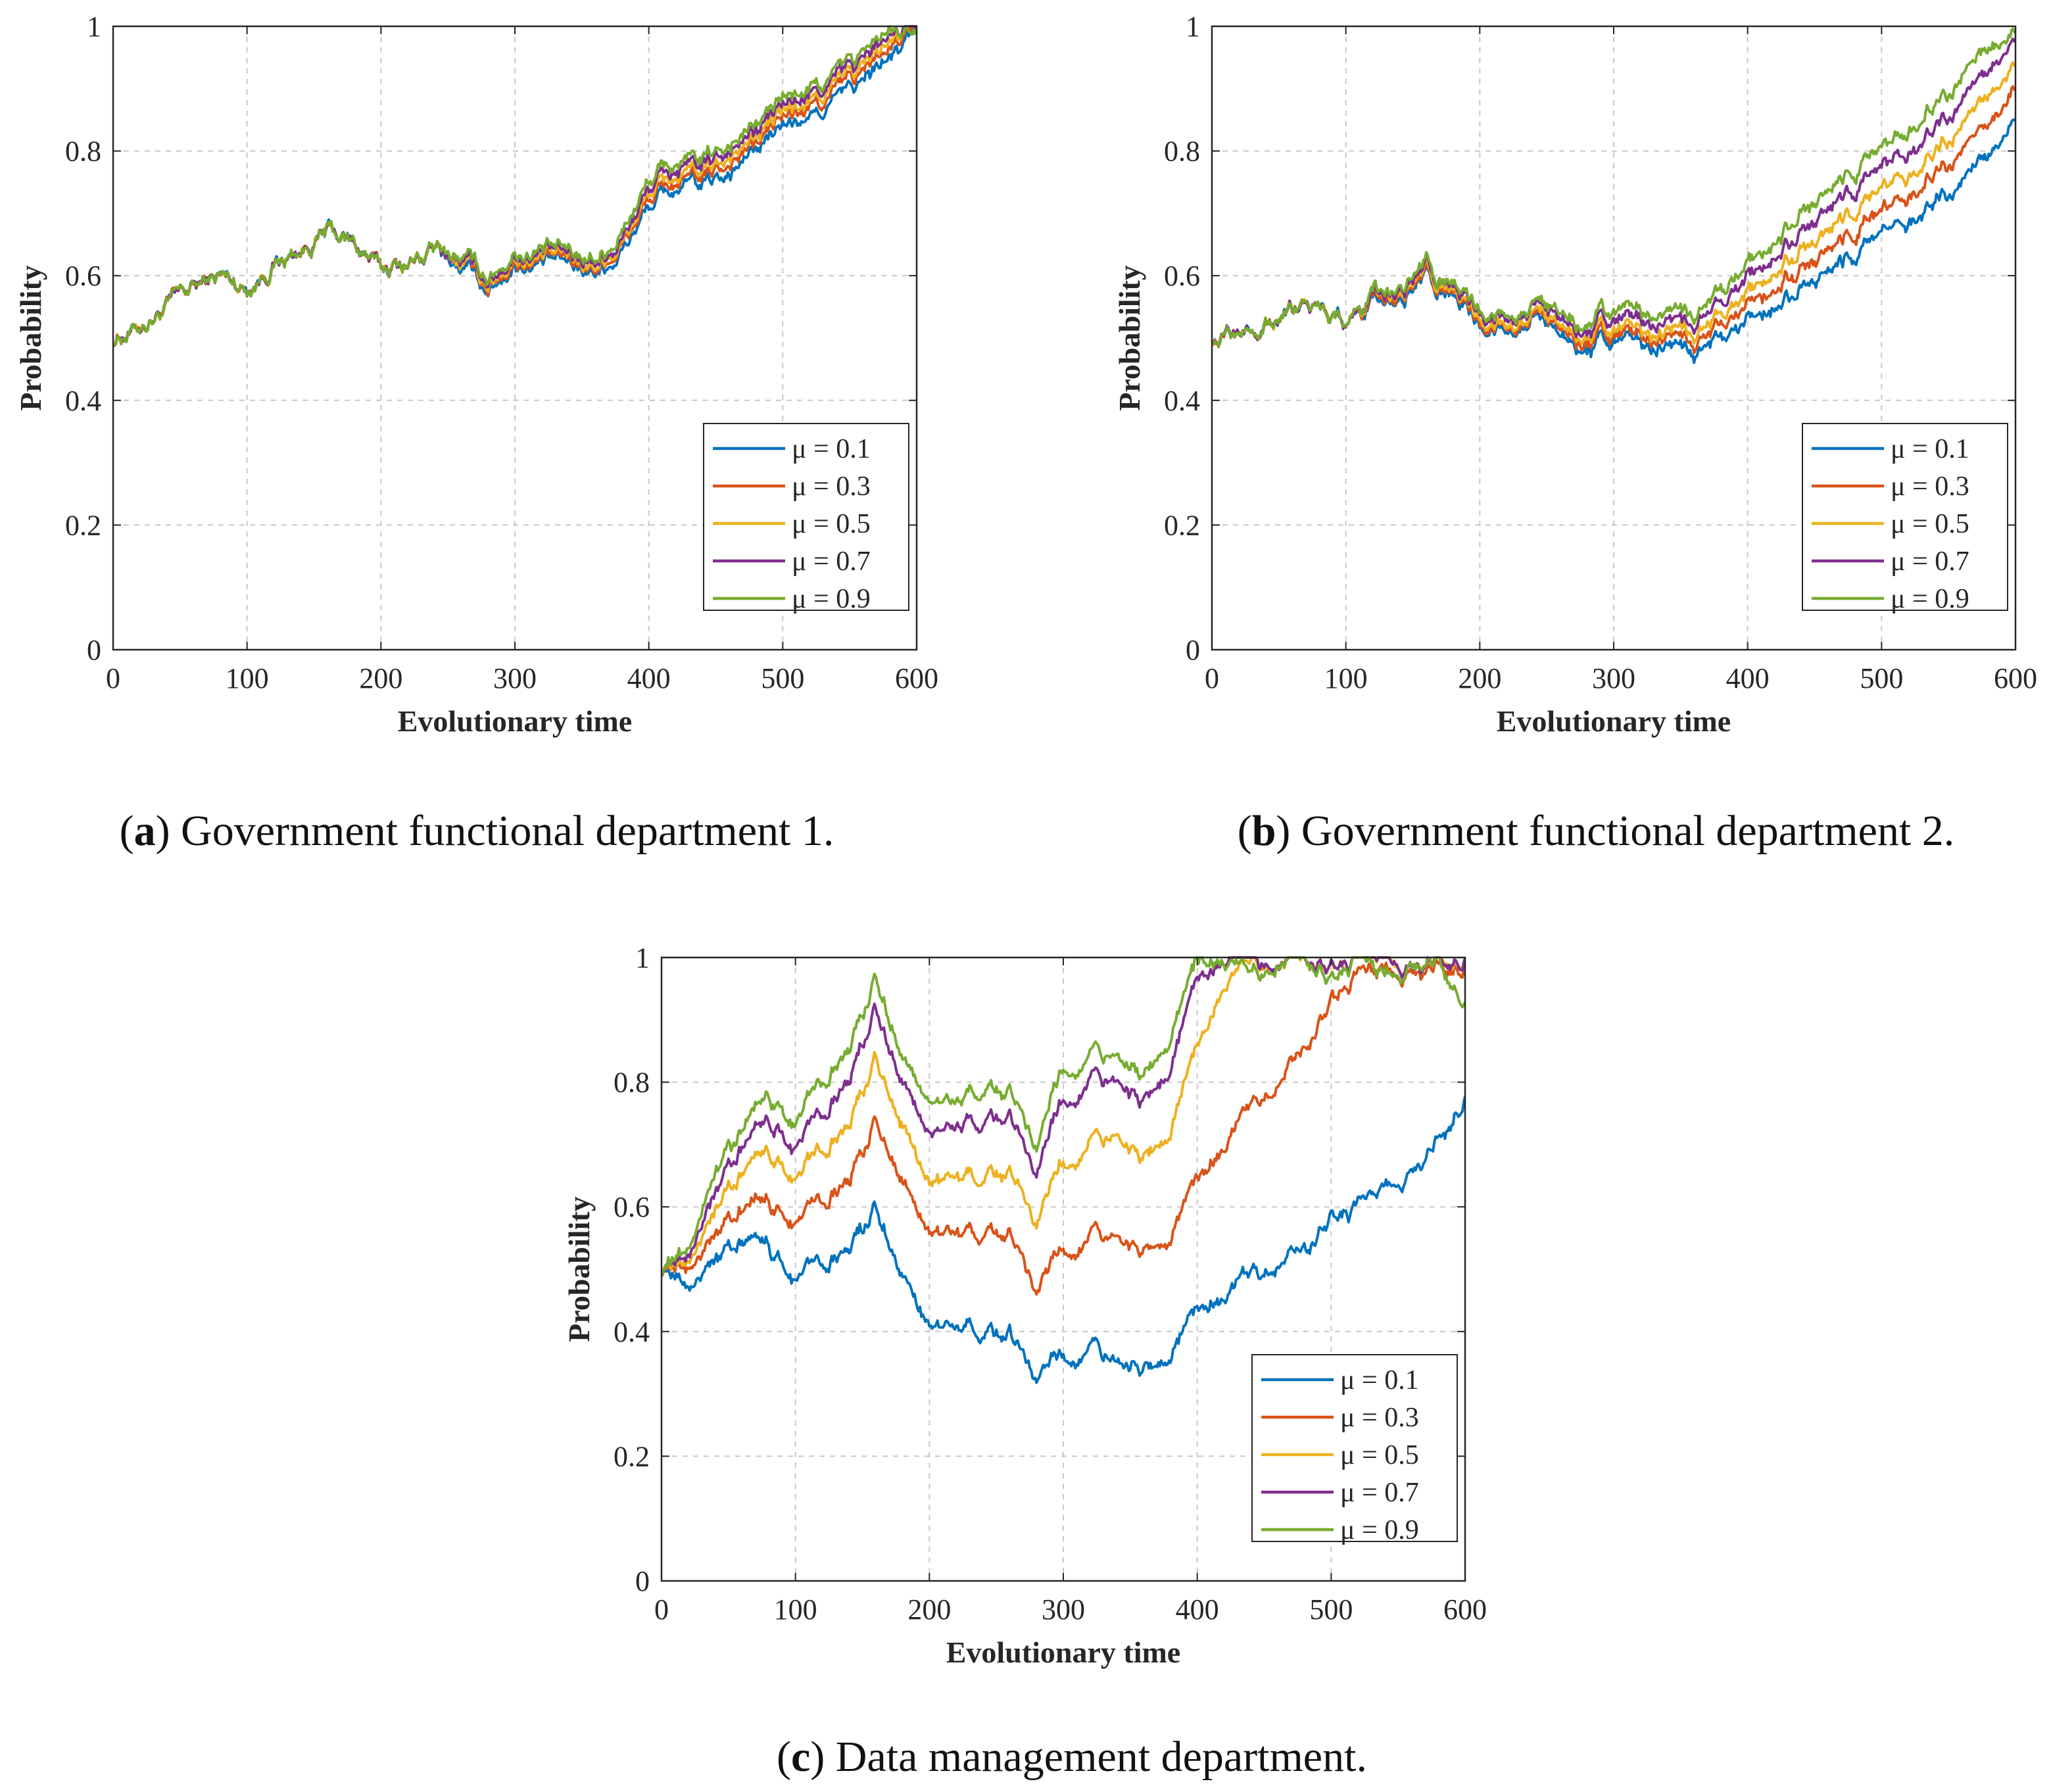 This screenshot has height=1792, width=2051. I want to click on caption-label: c, so click(801, 1757).